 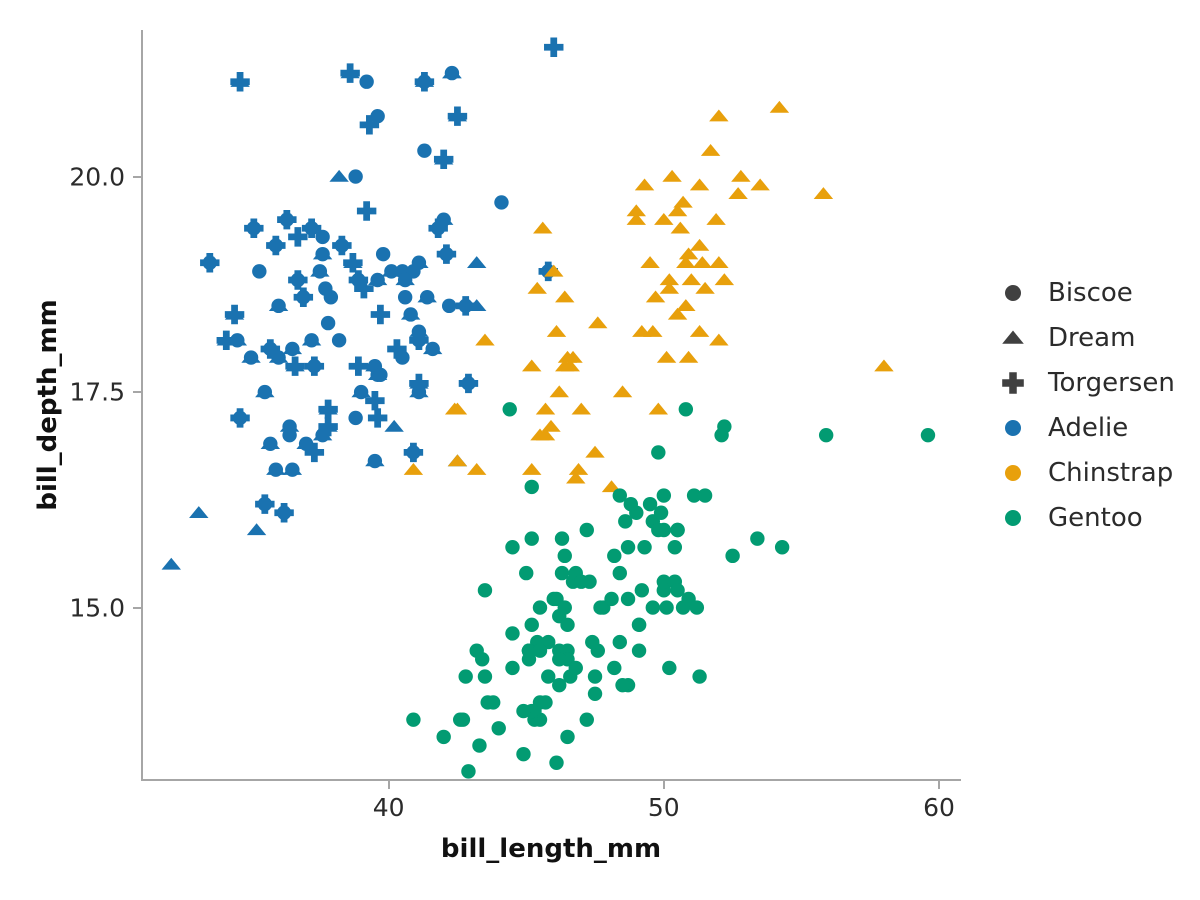 I want to click on y-tick-label: 17.5, so click(x=97, y=392).